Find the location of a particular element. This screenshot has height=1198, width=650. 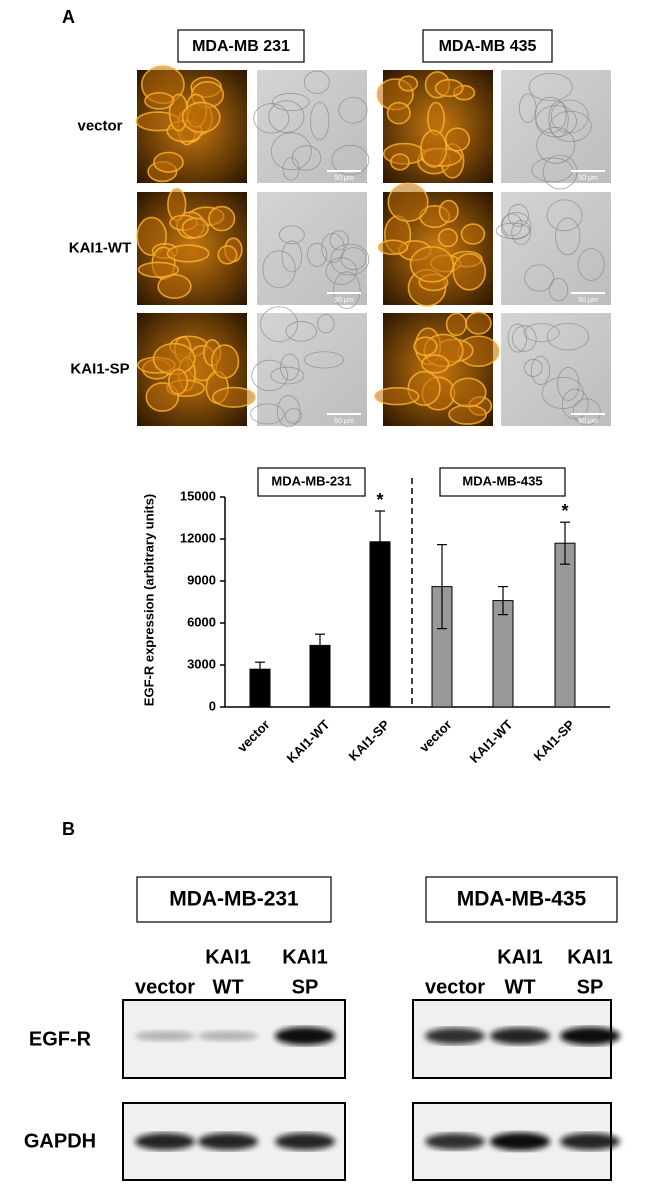

cell-line-label: MDA-MB-231 is located at coordinates (234, 899).